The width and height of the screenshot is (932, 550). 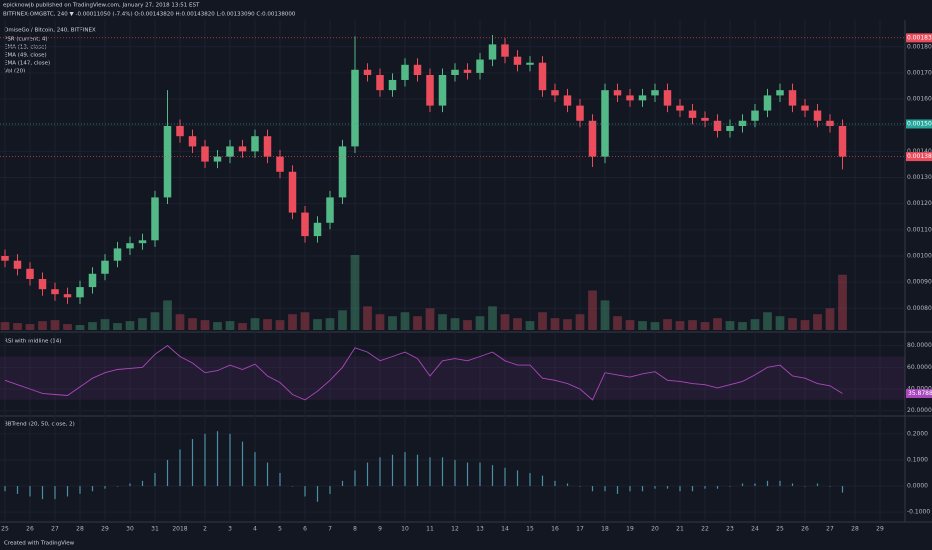 What do you see at coordinates (30, 529) in the screenshot?
I see `x-tick-label: 26` at bounding box center [30, 529].